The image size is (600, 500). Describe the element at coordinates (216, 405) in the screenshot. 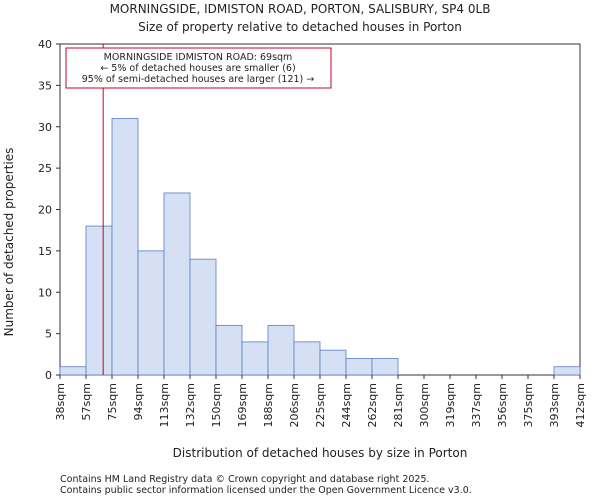

I see `x-tick-label: 150sqm` at that location.